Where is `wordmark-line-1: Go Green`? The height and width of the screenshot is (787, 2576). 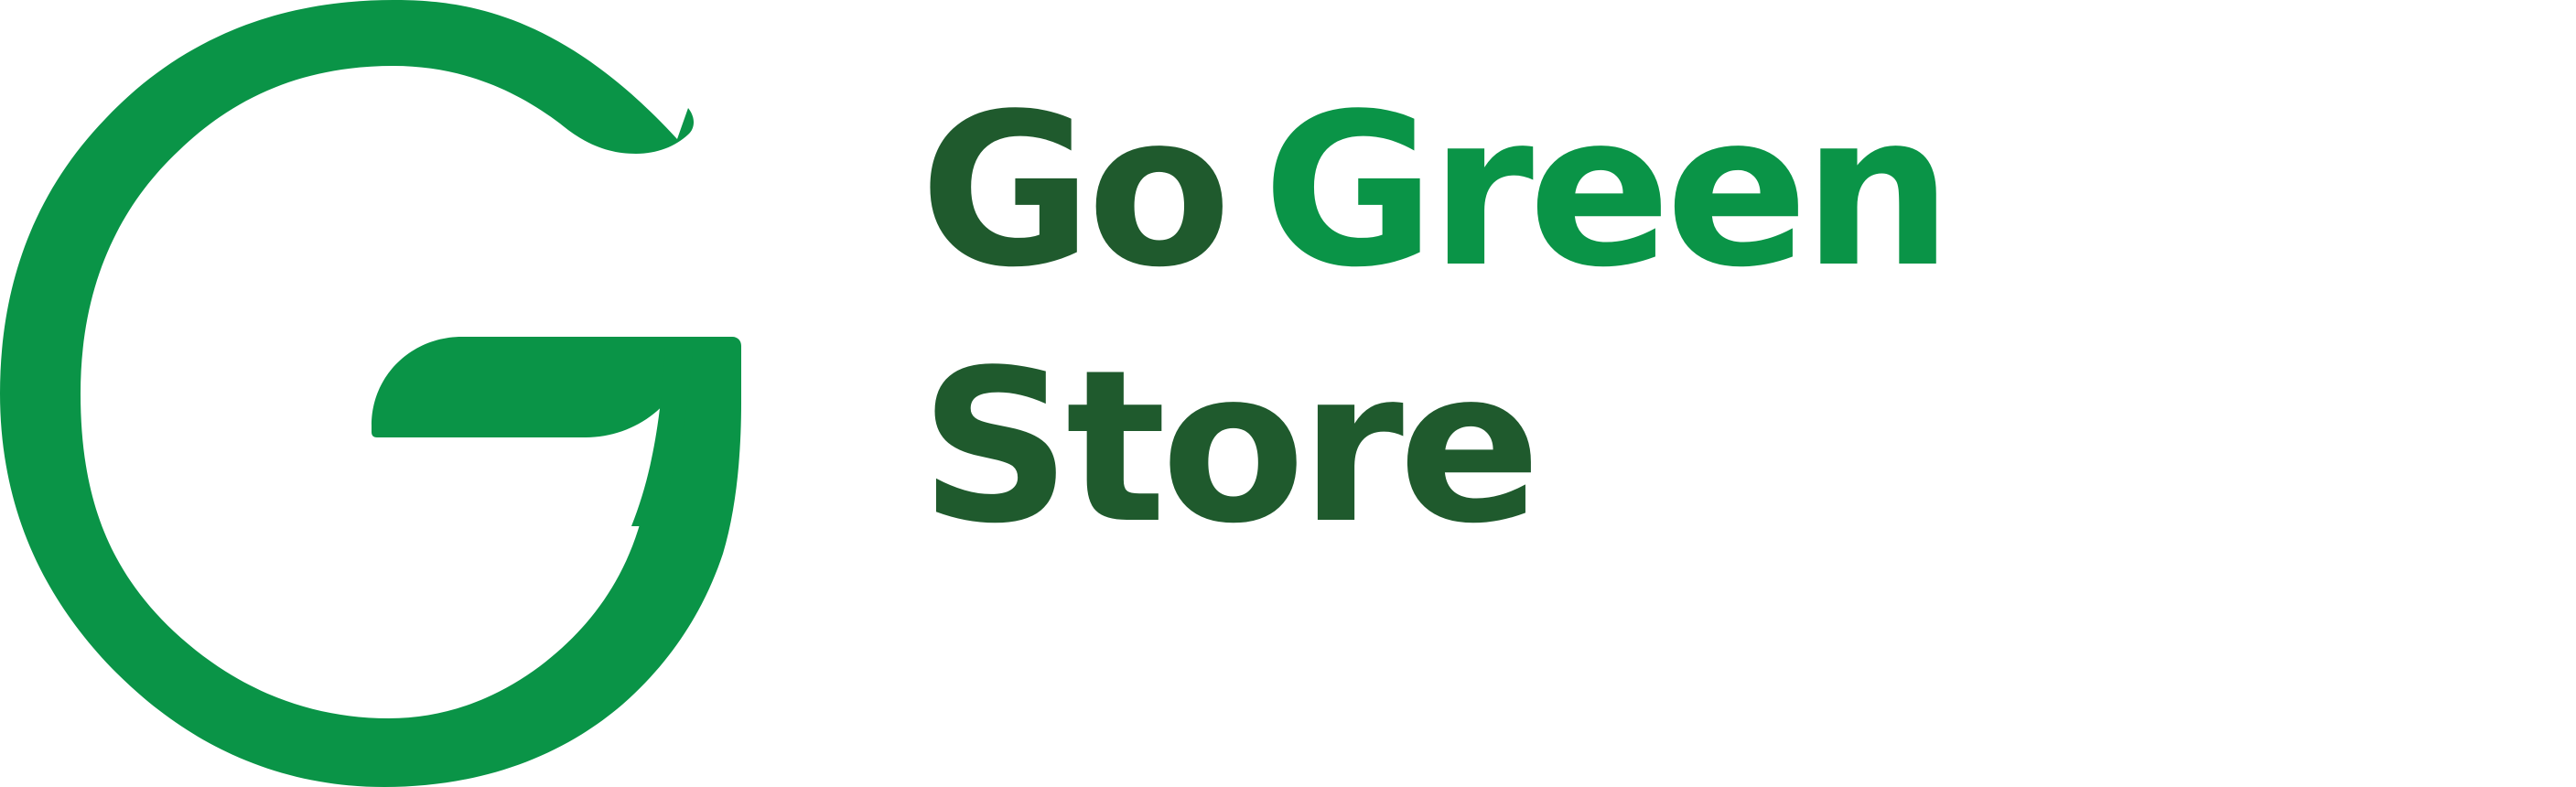
wordmark-line-1: Go Green is located at coordinates (1436, 192).